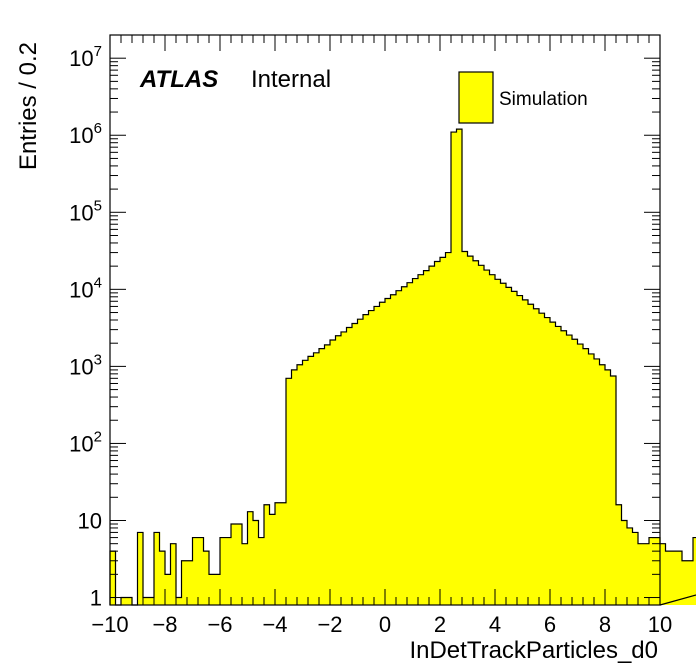  What do you see at coordinates (96, 598) in the screenshot?
I see `y-tick-label: 1` at bounding box center [96, 598].